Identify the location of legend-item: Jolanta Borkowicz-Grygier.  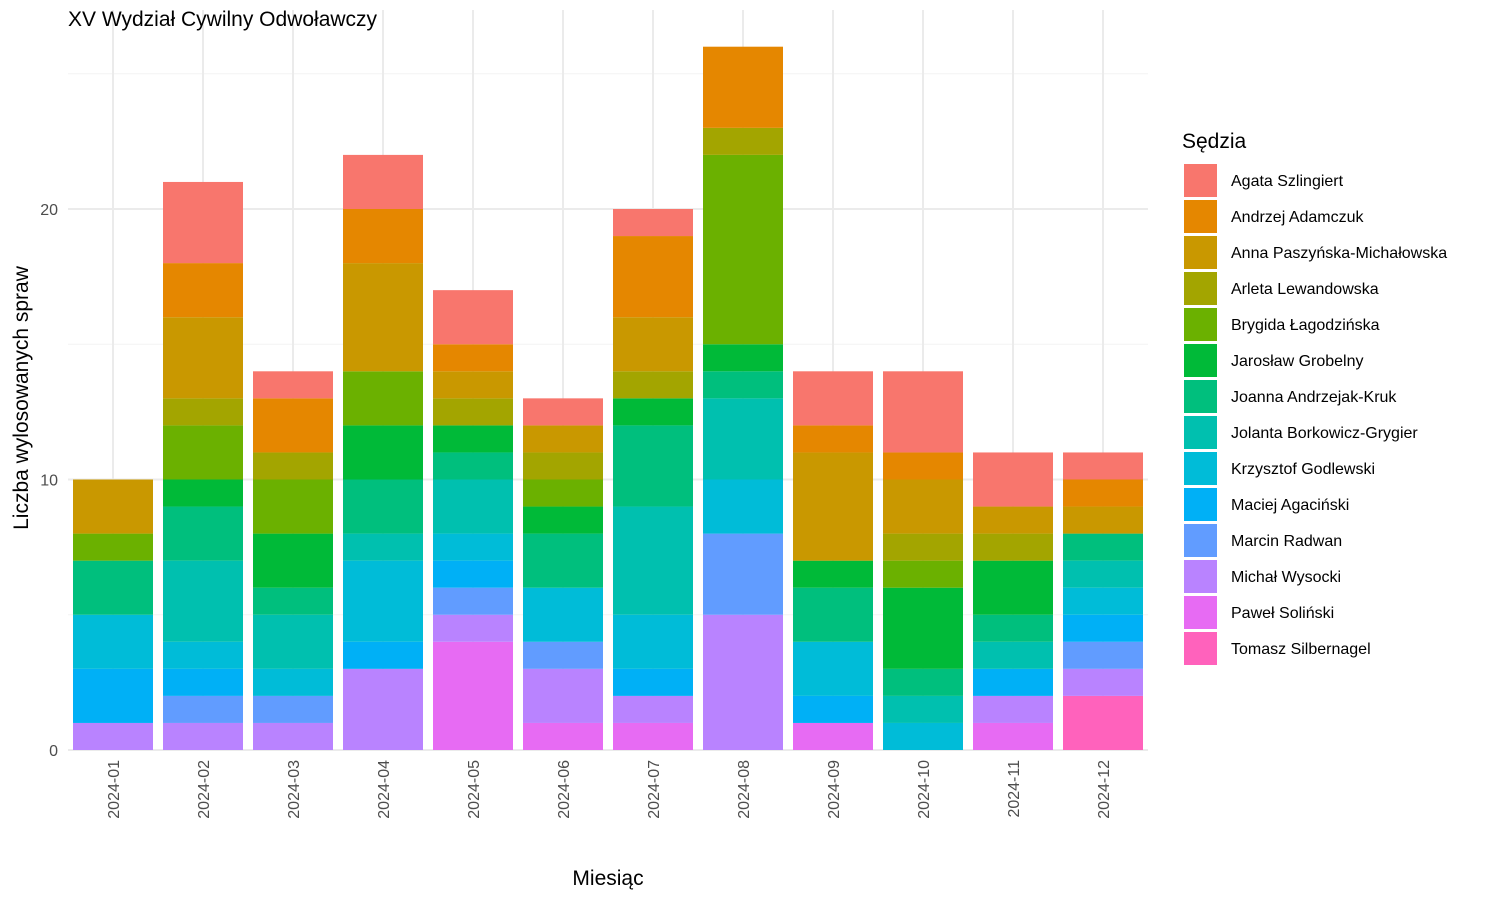
(1301, 432).